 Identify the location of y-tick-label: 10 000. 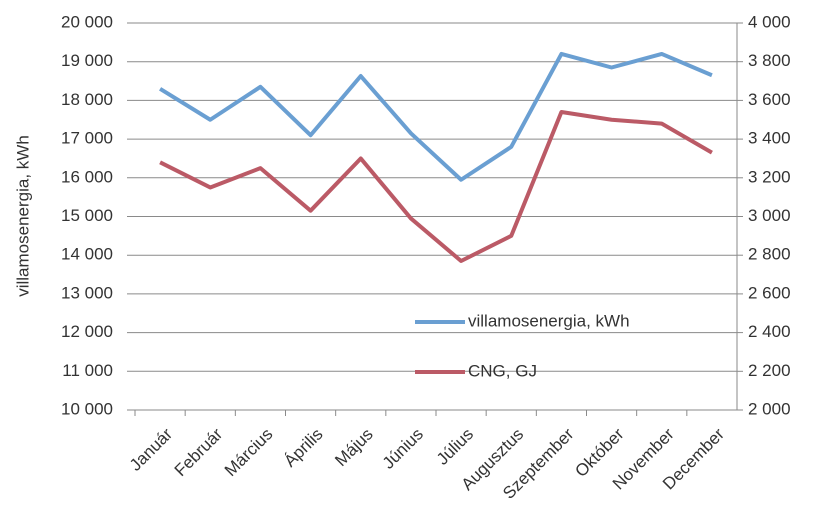
(87, 408).